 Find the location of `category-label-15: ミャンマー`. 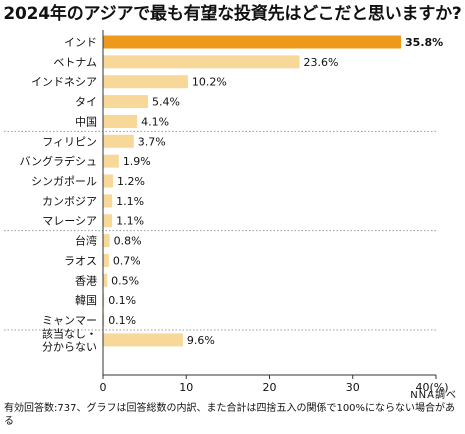

category-label-15: ミャンマー is located at coordinates (69, 320).